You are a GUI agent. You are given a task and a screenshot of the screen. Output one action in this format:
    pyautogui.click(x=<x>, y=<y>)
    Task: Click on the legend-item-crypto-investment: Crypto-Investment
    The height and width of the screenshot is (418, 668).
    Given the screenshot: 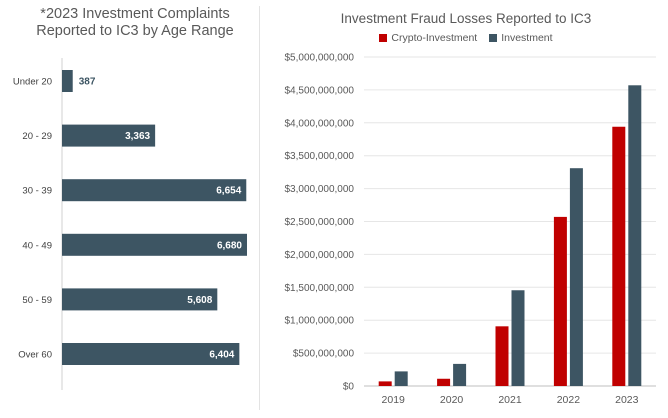 What is the action you would take?
    pyautogui.click(x=428, y=38)
    